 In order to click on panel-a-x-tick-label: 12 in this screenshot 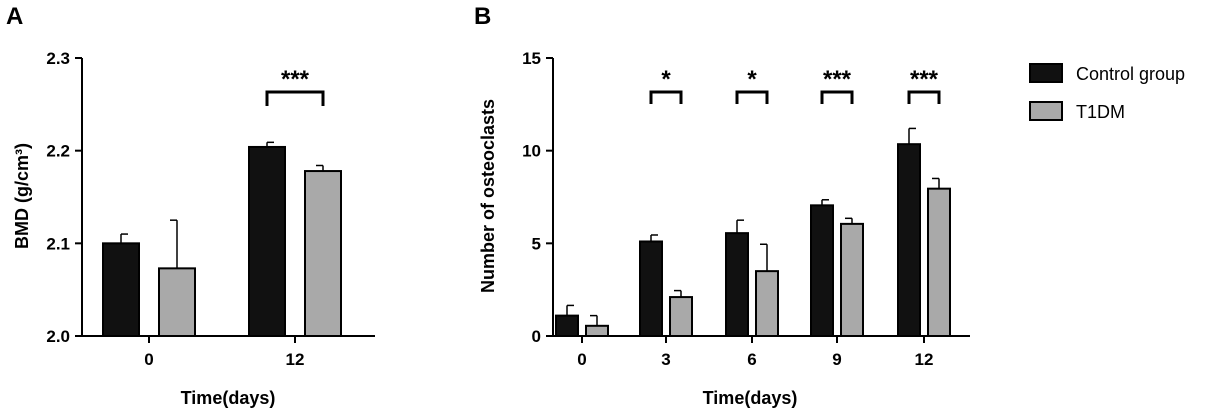, I will do `click(295, 359)`.